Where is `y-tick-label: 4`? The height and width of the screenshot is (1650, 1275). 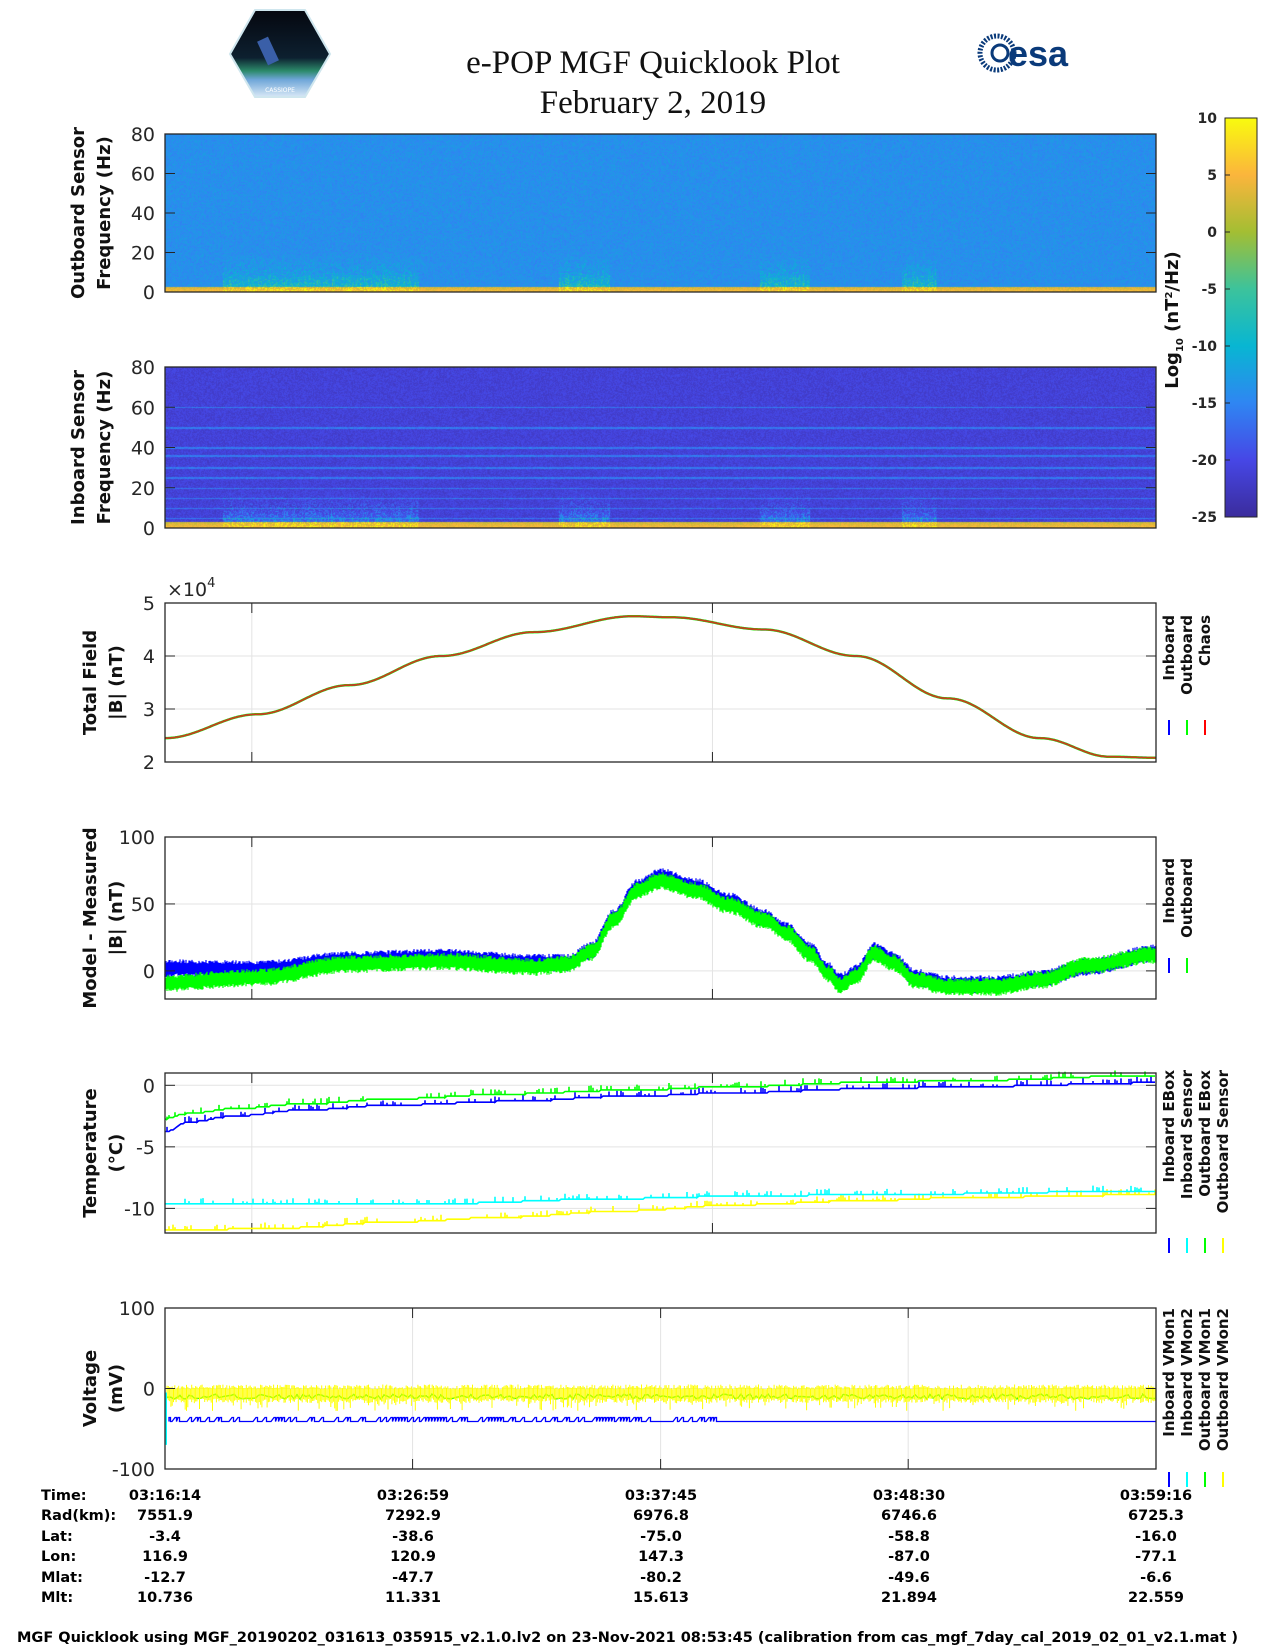 y-tick-label: 4 is located at coordinates (149, 657).